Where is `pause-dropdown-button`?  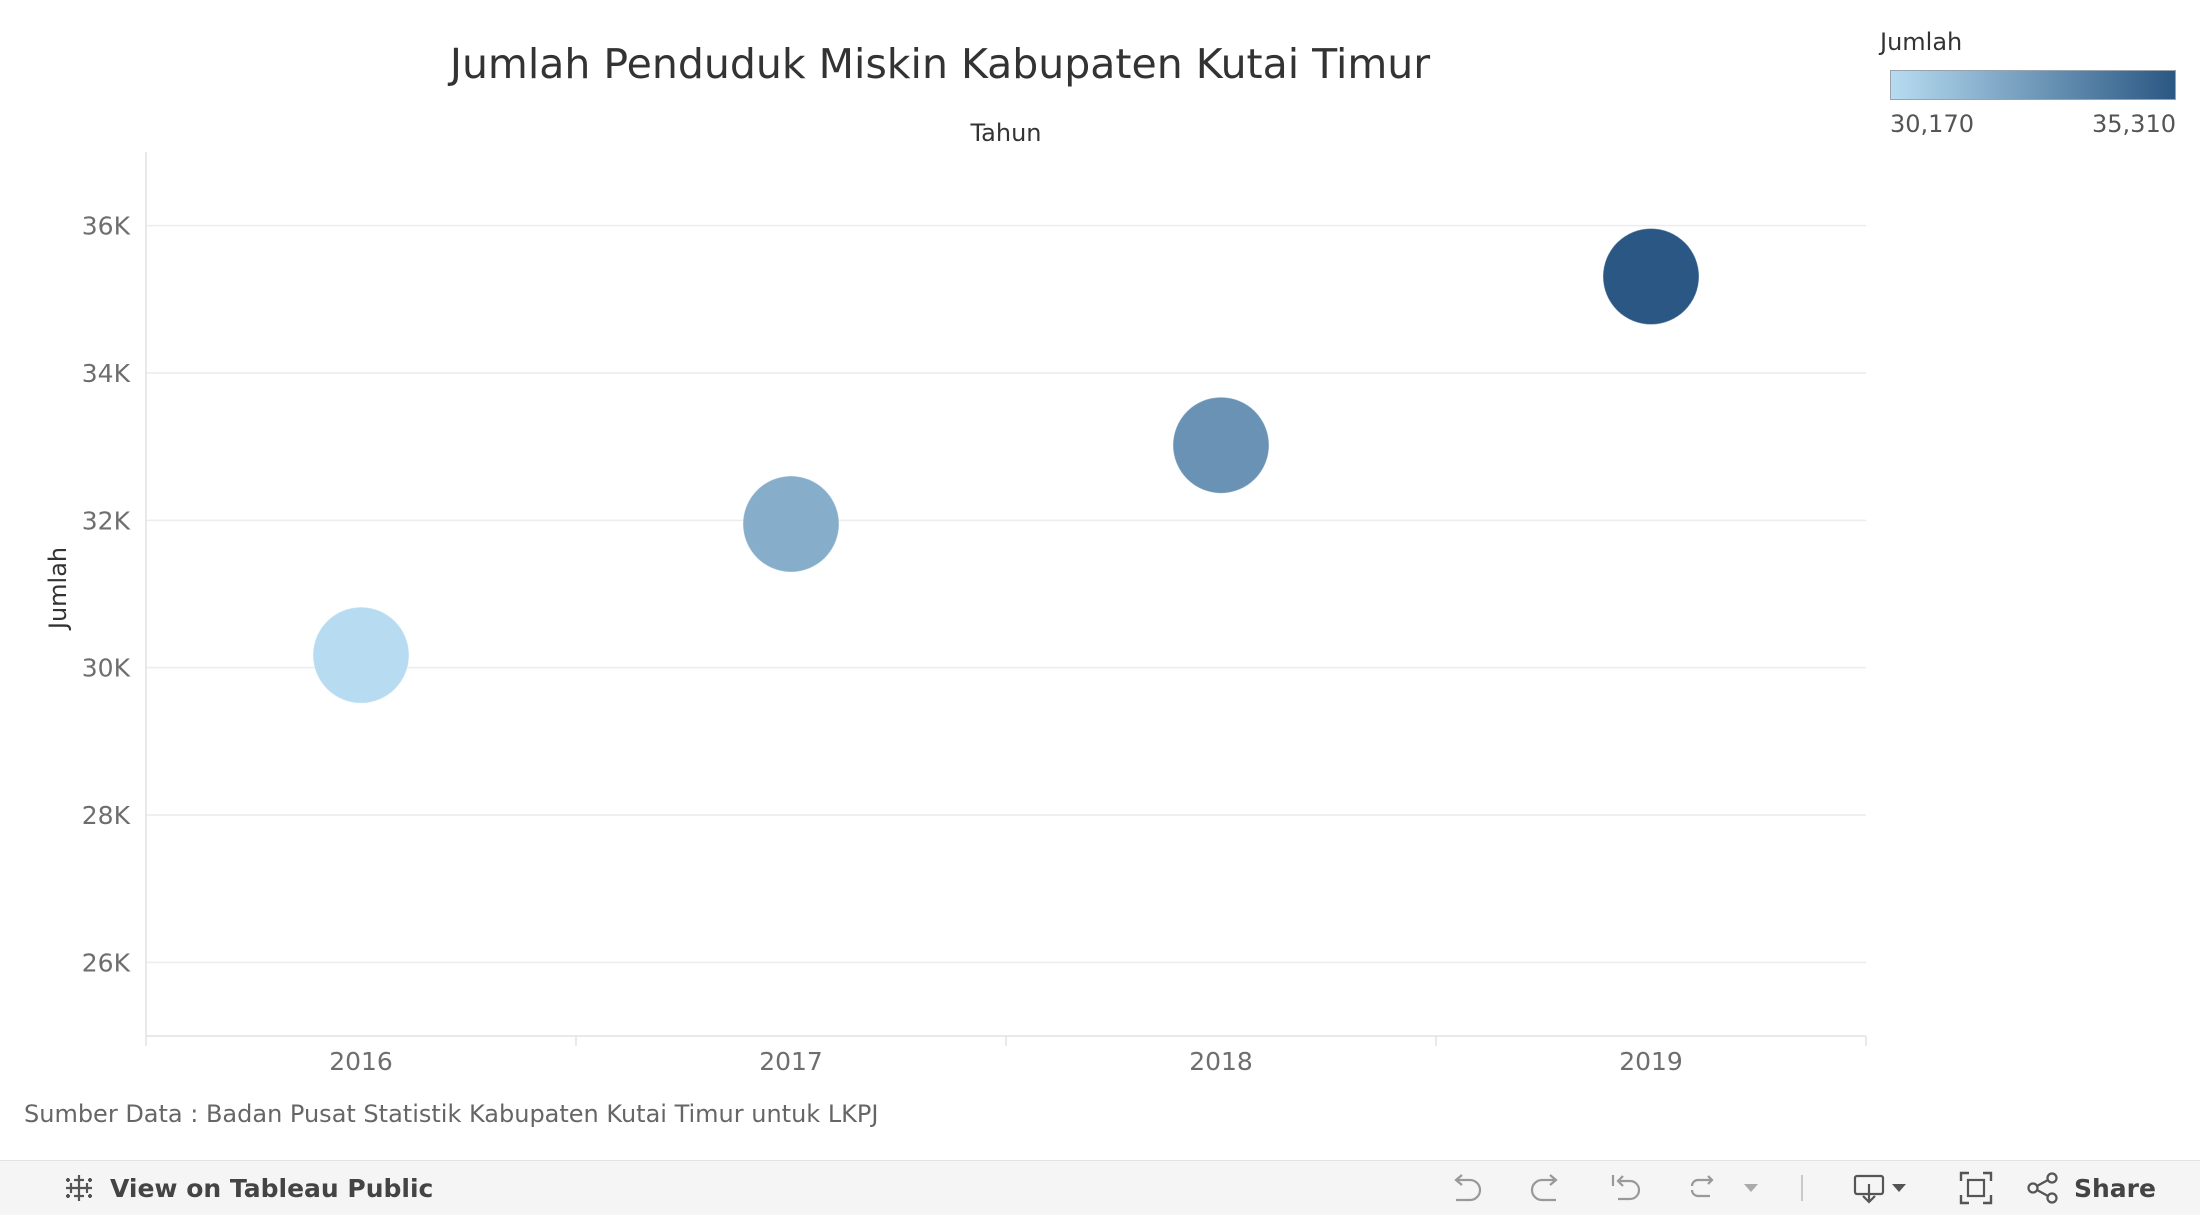
pause-dropdown-button is located at coordinates (1751, 1188).